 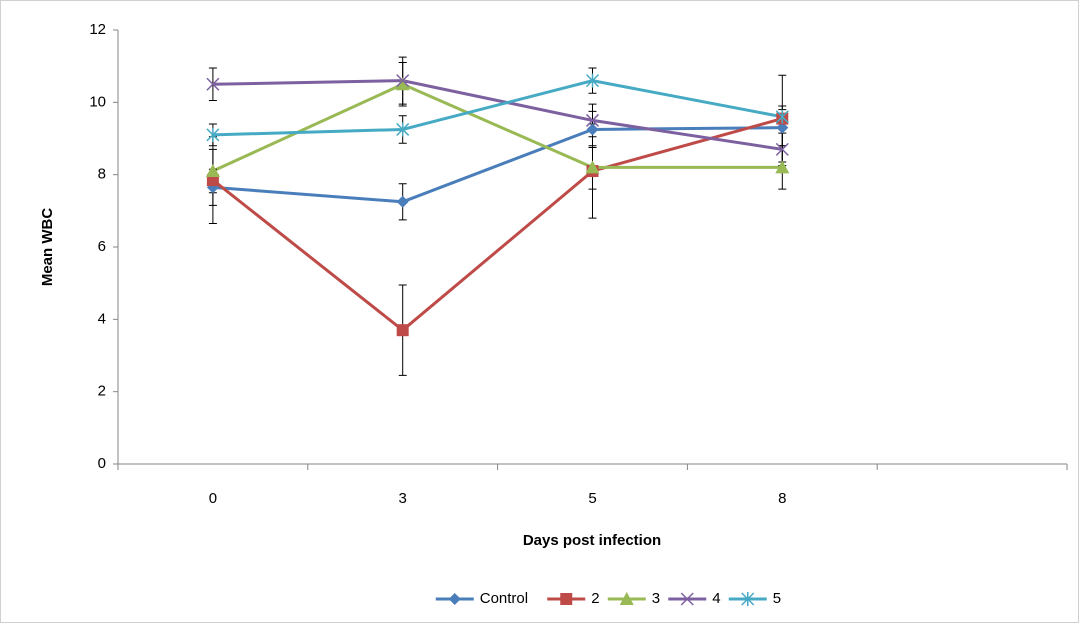 What do you see at coordinates (403, 498) in the screenshot?
I see `x-tick-label: 3` at bounding box center [403, 498].